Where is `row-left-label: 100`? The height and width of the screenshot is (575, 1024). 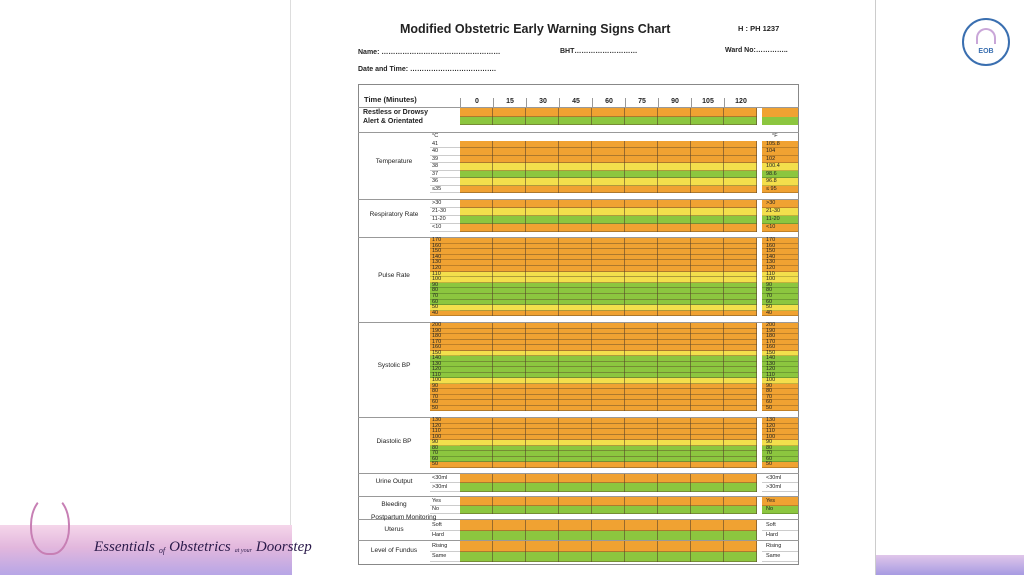
row-left-label: 100 is located at coordinates (437, 279).